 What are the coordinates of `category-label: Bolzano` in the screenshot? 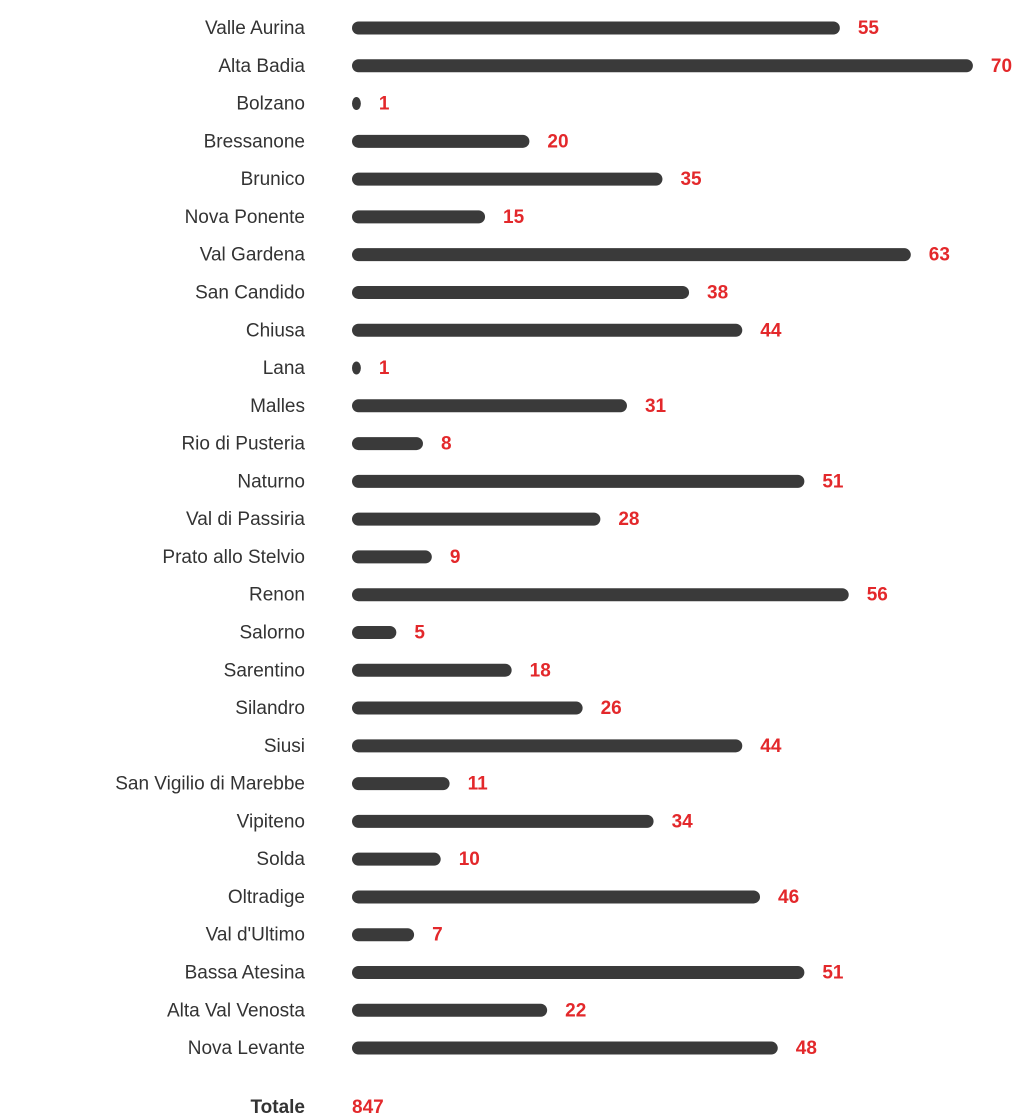 It's located at (270, 104).